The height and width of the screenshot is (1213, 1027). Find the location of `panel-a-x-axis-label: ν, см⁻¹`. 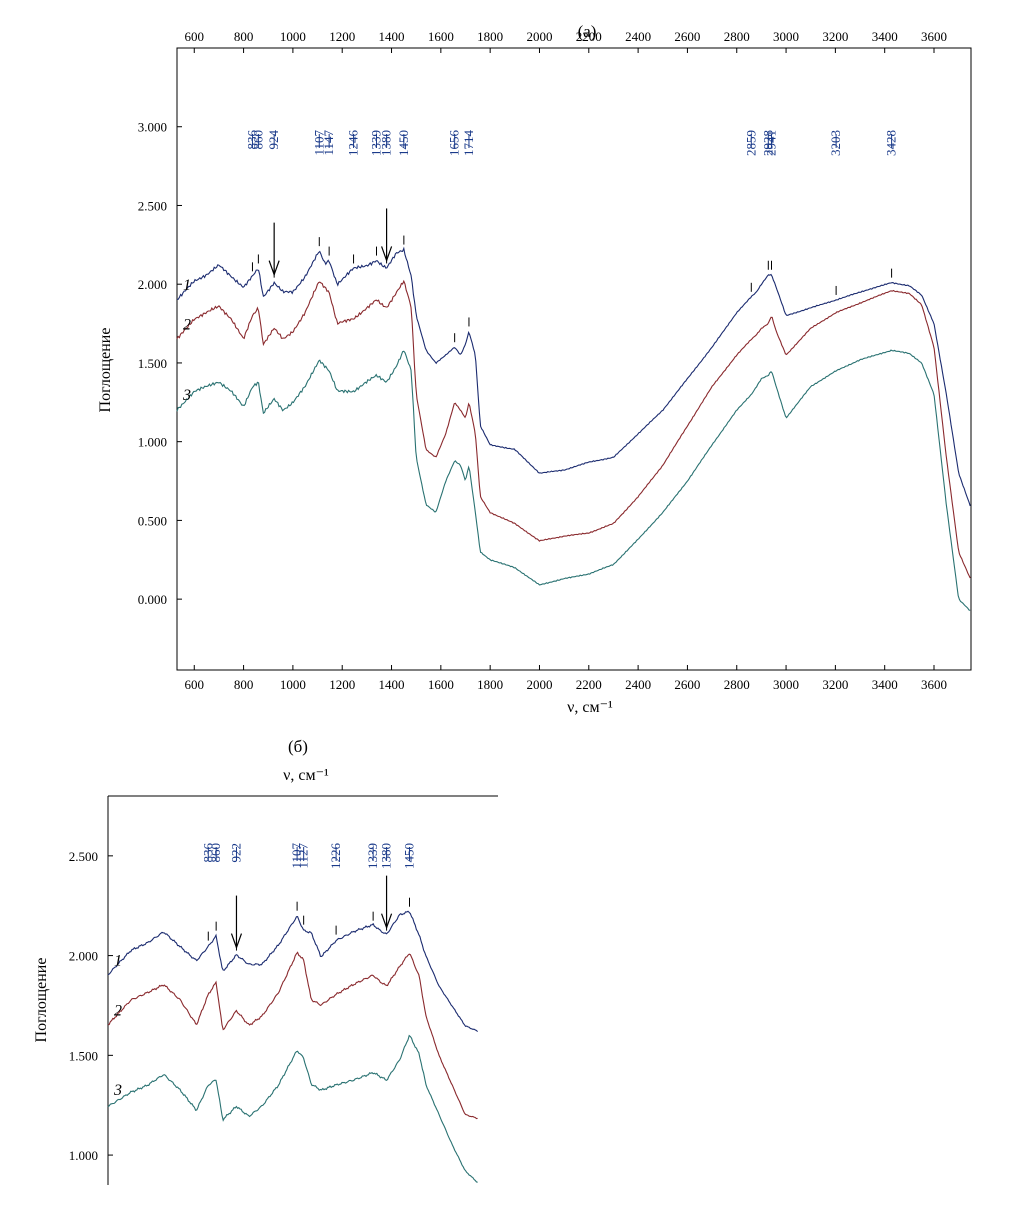

panel-a-x-axis-label: ν, см⁻¹ is located at coordinates (590, 707).